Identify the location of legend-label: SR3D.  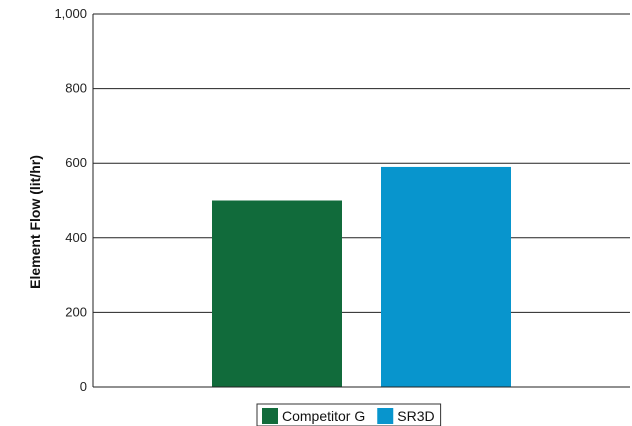
(415, 416).